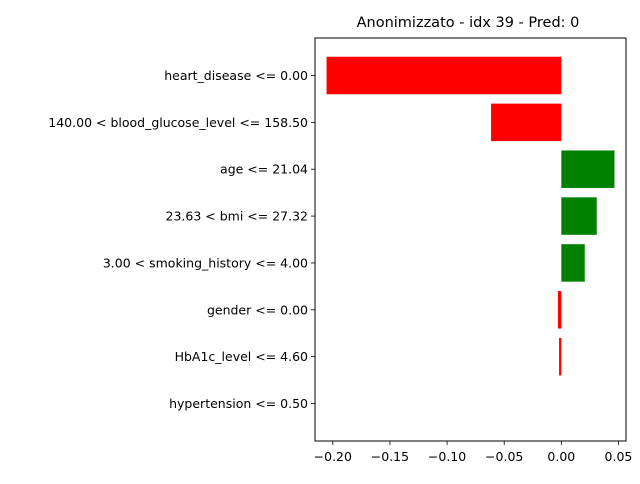  I want to click on x-tick-label: 0.00, so click(561, 456).